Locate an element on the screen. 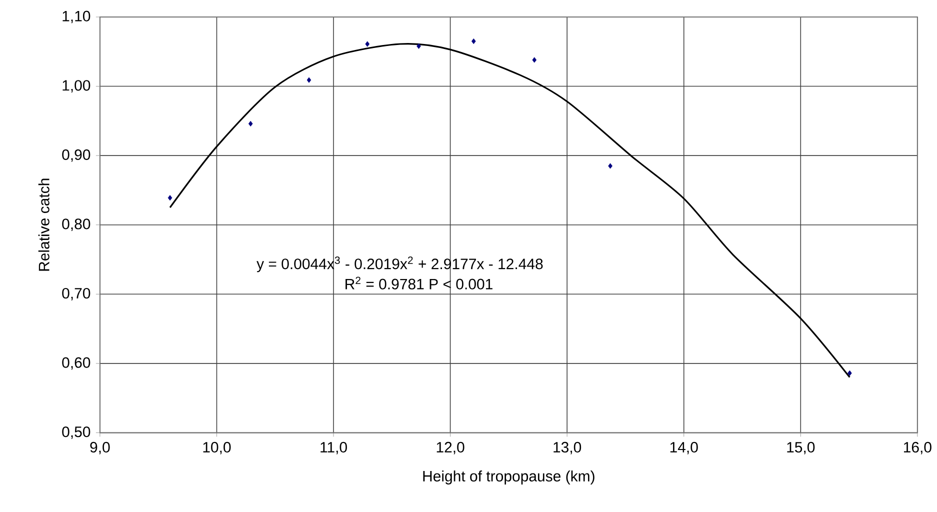  y-tick-label: 1,10 is located at coordinates (76, 17).